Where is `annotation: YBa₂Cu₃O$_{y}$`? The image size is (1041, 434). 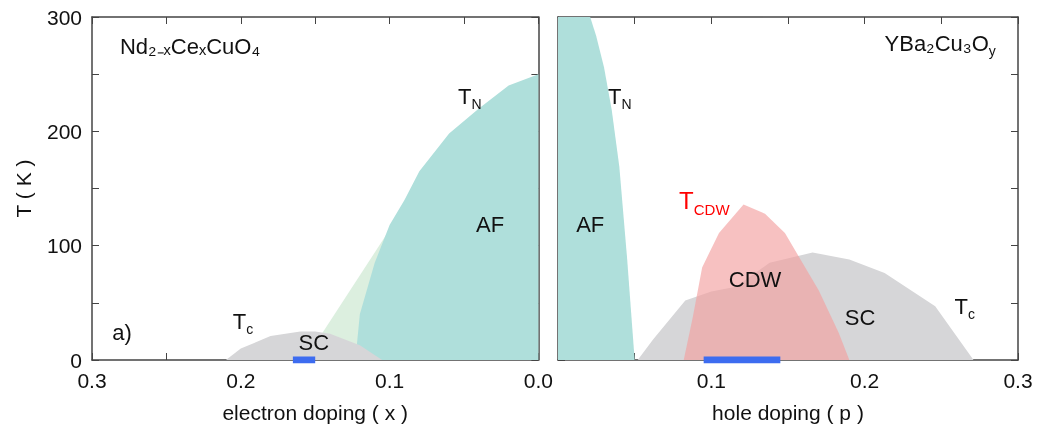 annotation: YBa₂Cu₃O$_{y}$ is located at coordinates (940, 45).